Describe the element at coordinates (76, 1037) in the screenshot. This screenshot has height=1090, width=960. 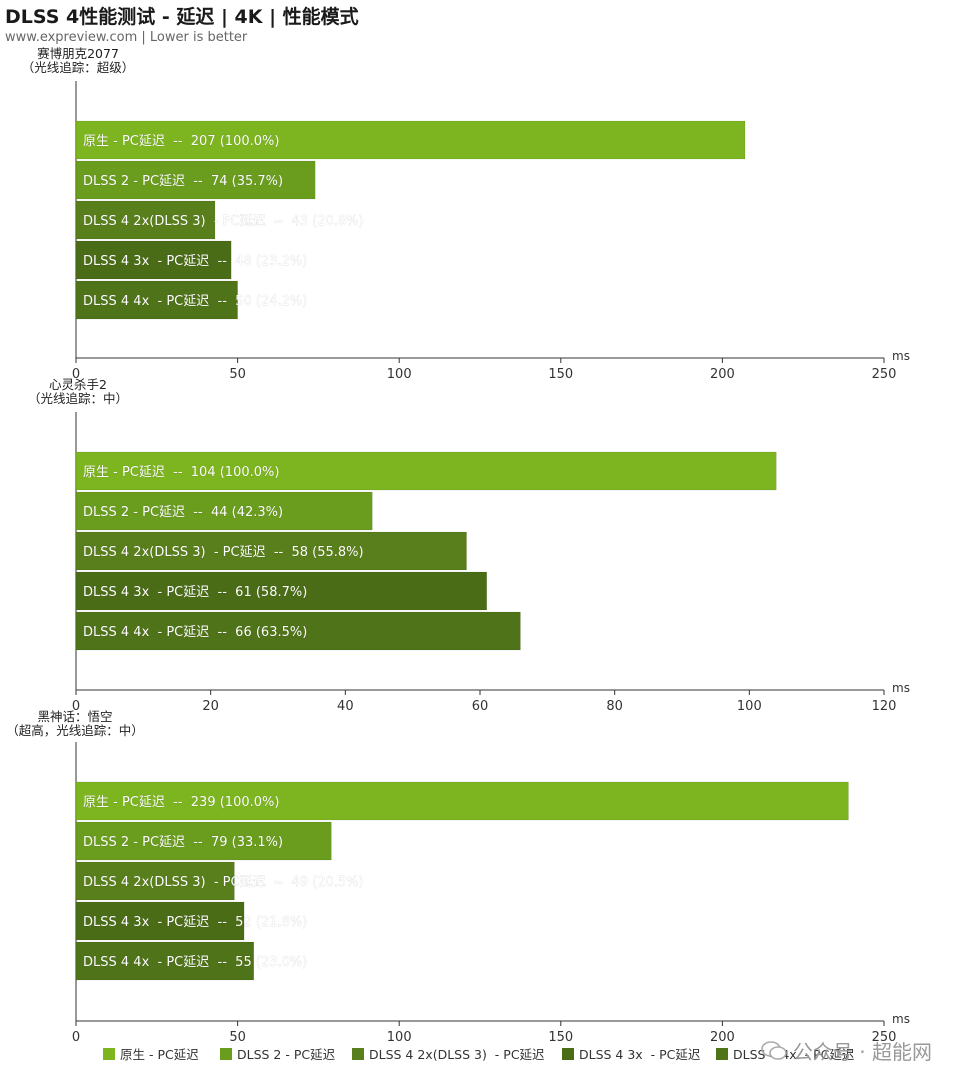
I see `chart-3-tick-label-0: 0` at that location.